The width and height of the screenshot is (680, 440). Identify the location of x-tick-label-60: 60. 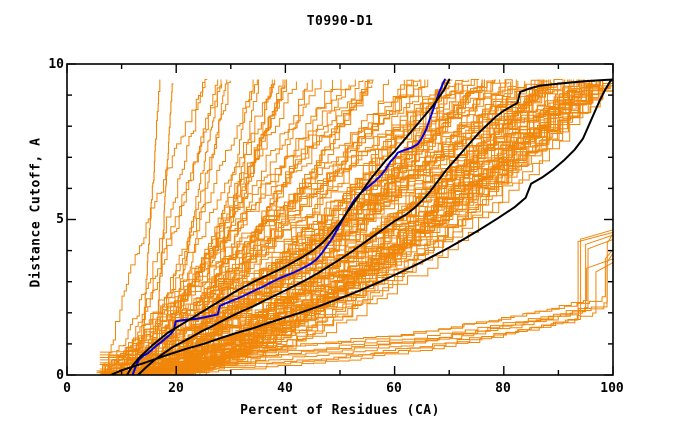
(394, 388).